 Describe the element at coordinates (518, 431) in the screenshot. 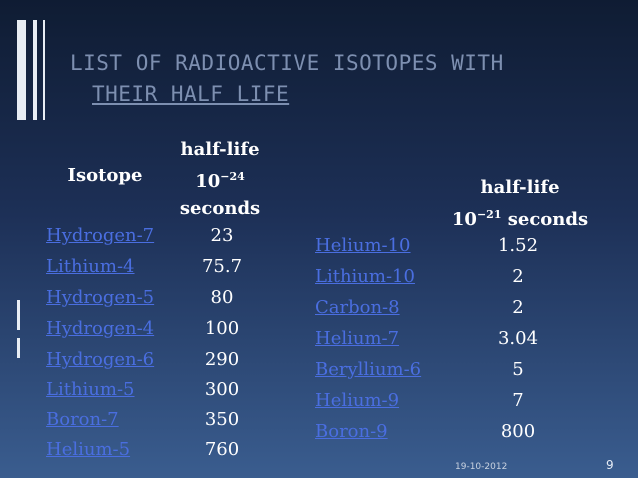

I see `half-life-value: 800` at that location.